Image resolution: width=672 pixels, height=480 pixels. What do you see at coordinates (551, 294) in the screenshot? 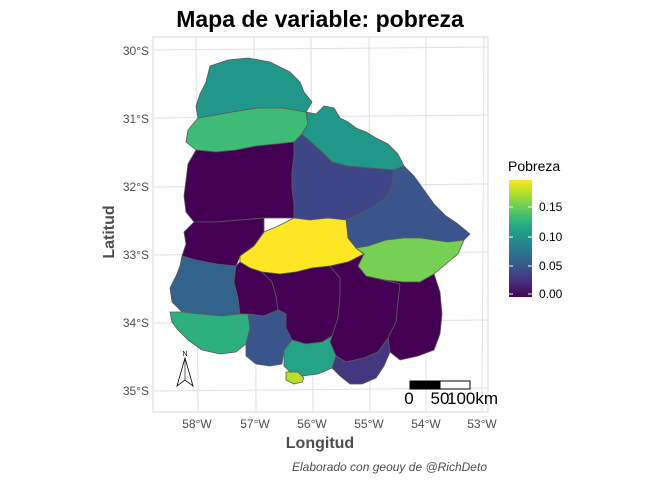
I see `legend-tick-000: 0.00` at bounding box center [551, 294].